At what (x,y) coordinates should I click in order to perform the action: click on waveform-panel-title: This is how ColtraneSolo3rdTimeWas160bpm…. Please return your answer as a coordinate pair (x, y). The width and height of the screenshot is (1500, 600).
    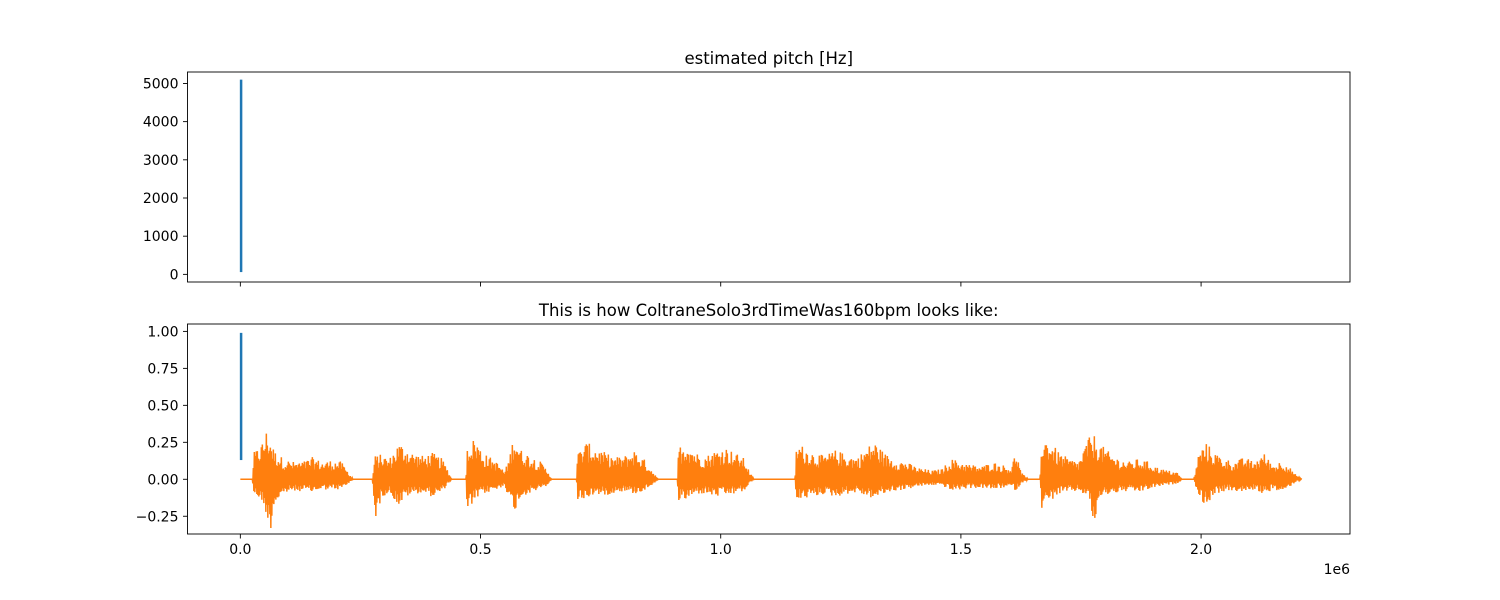
    Looking at the image, I should click on (768, 310).